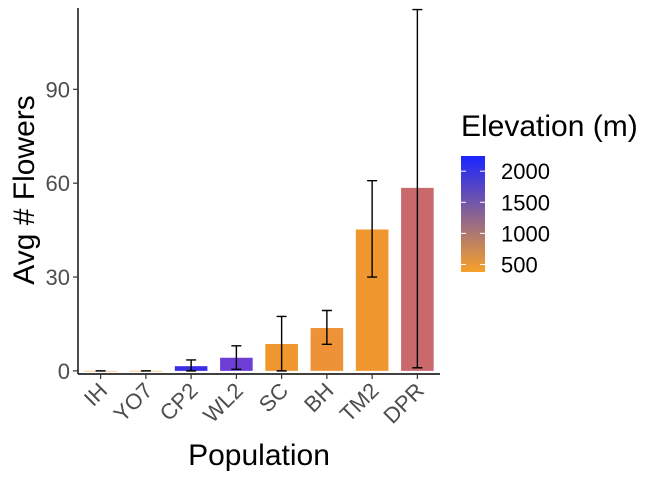  What do you see at coordinates (273, 397) in the screenshot?
I see `x-tick-label: SC` at bounding box center [273, 397].